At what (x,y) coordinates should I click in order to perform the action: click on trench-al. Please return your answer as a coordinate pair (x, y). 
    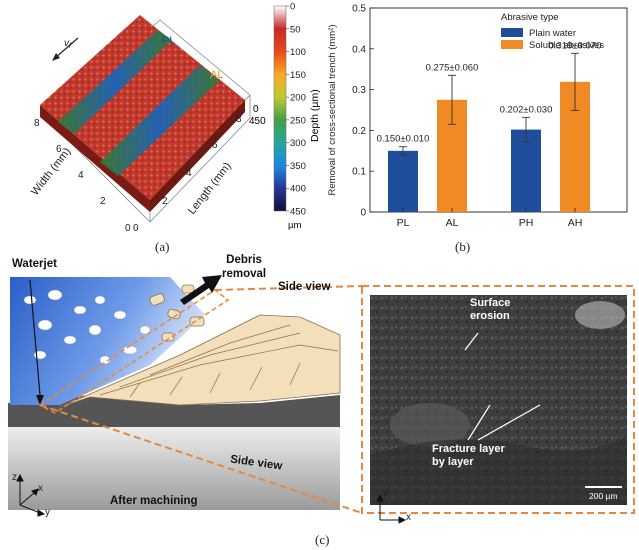
    Looking at the image, I should click on (160, 120).